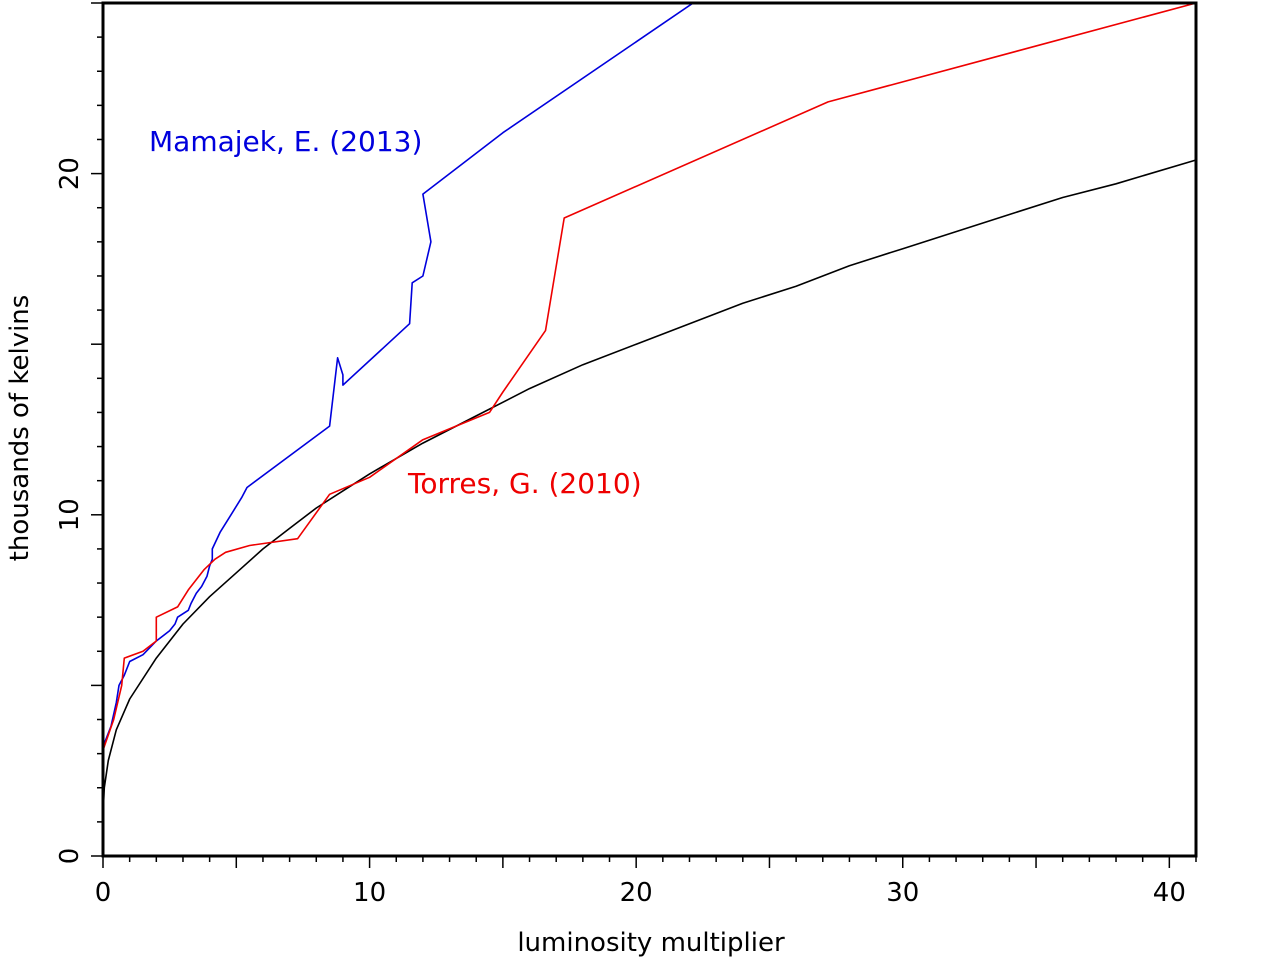 The image size is (1280, 960). What do you see at coordinates (902, 893) in the screenshot?
I see `x-tick-label-30: 30` at bounding box center [902, 893].